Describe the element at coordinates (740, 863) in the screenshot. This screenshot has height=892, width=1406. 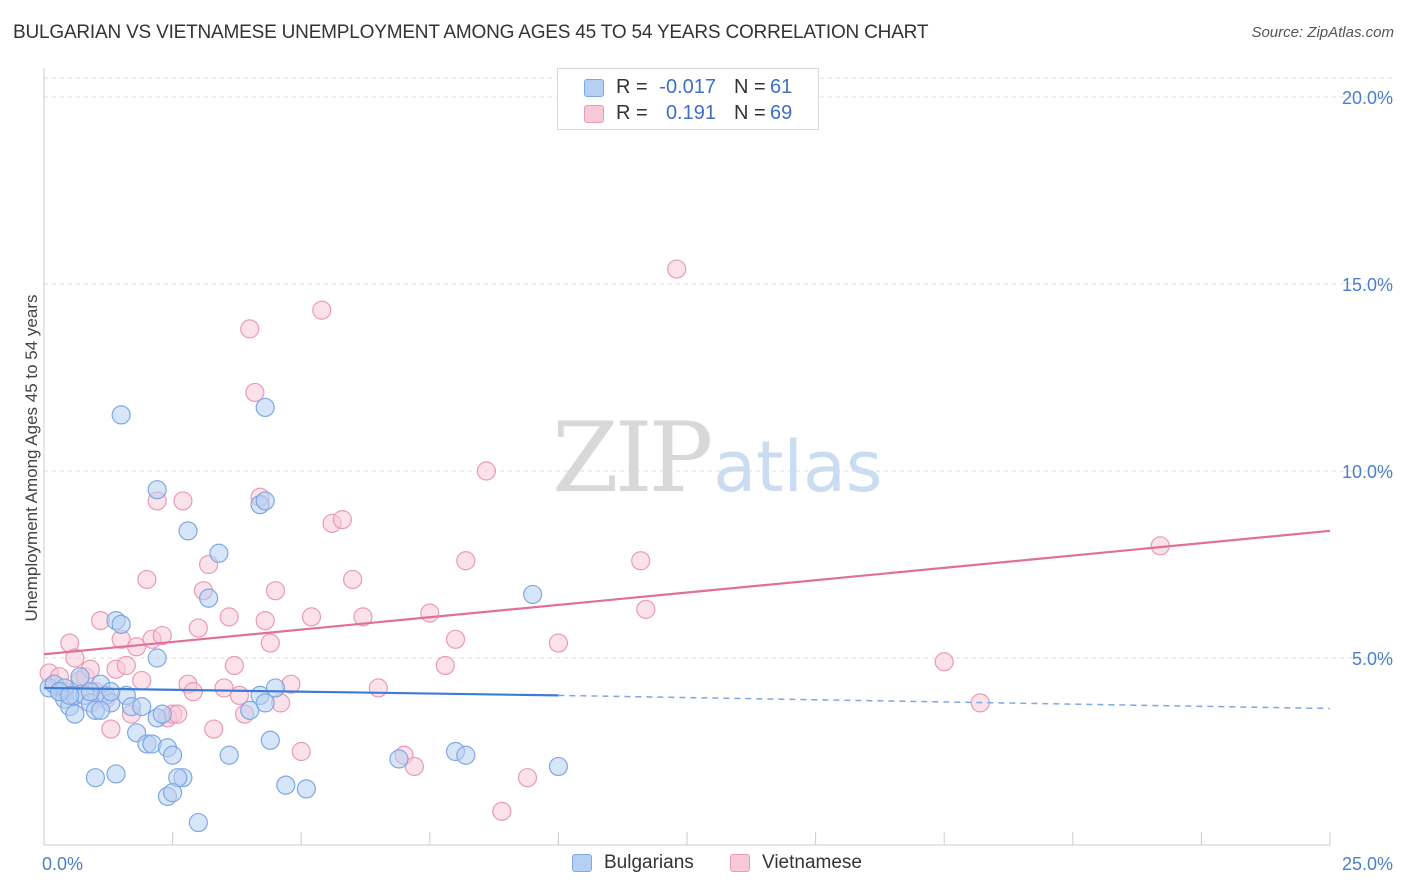
I see `vietnamese-swatch` at that location.